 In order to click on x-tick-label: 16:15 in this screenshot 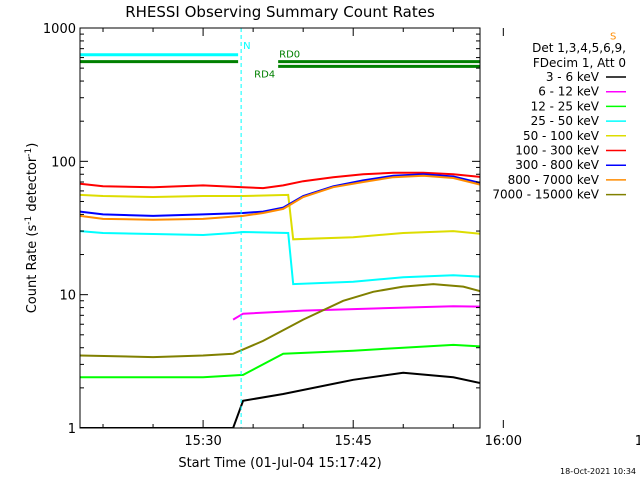, I will do `click(637, 441)`.